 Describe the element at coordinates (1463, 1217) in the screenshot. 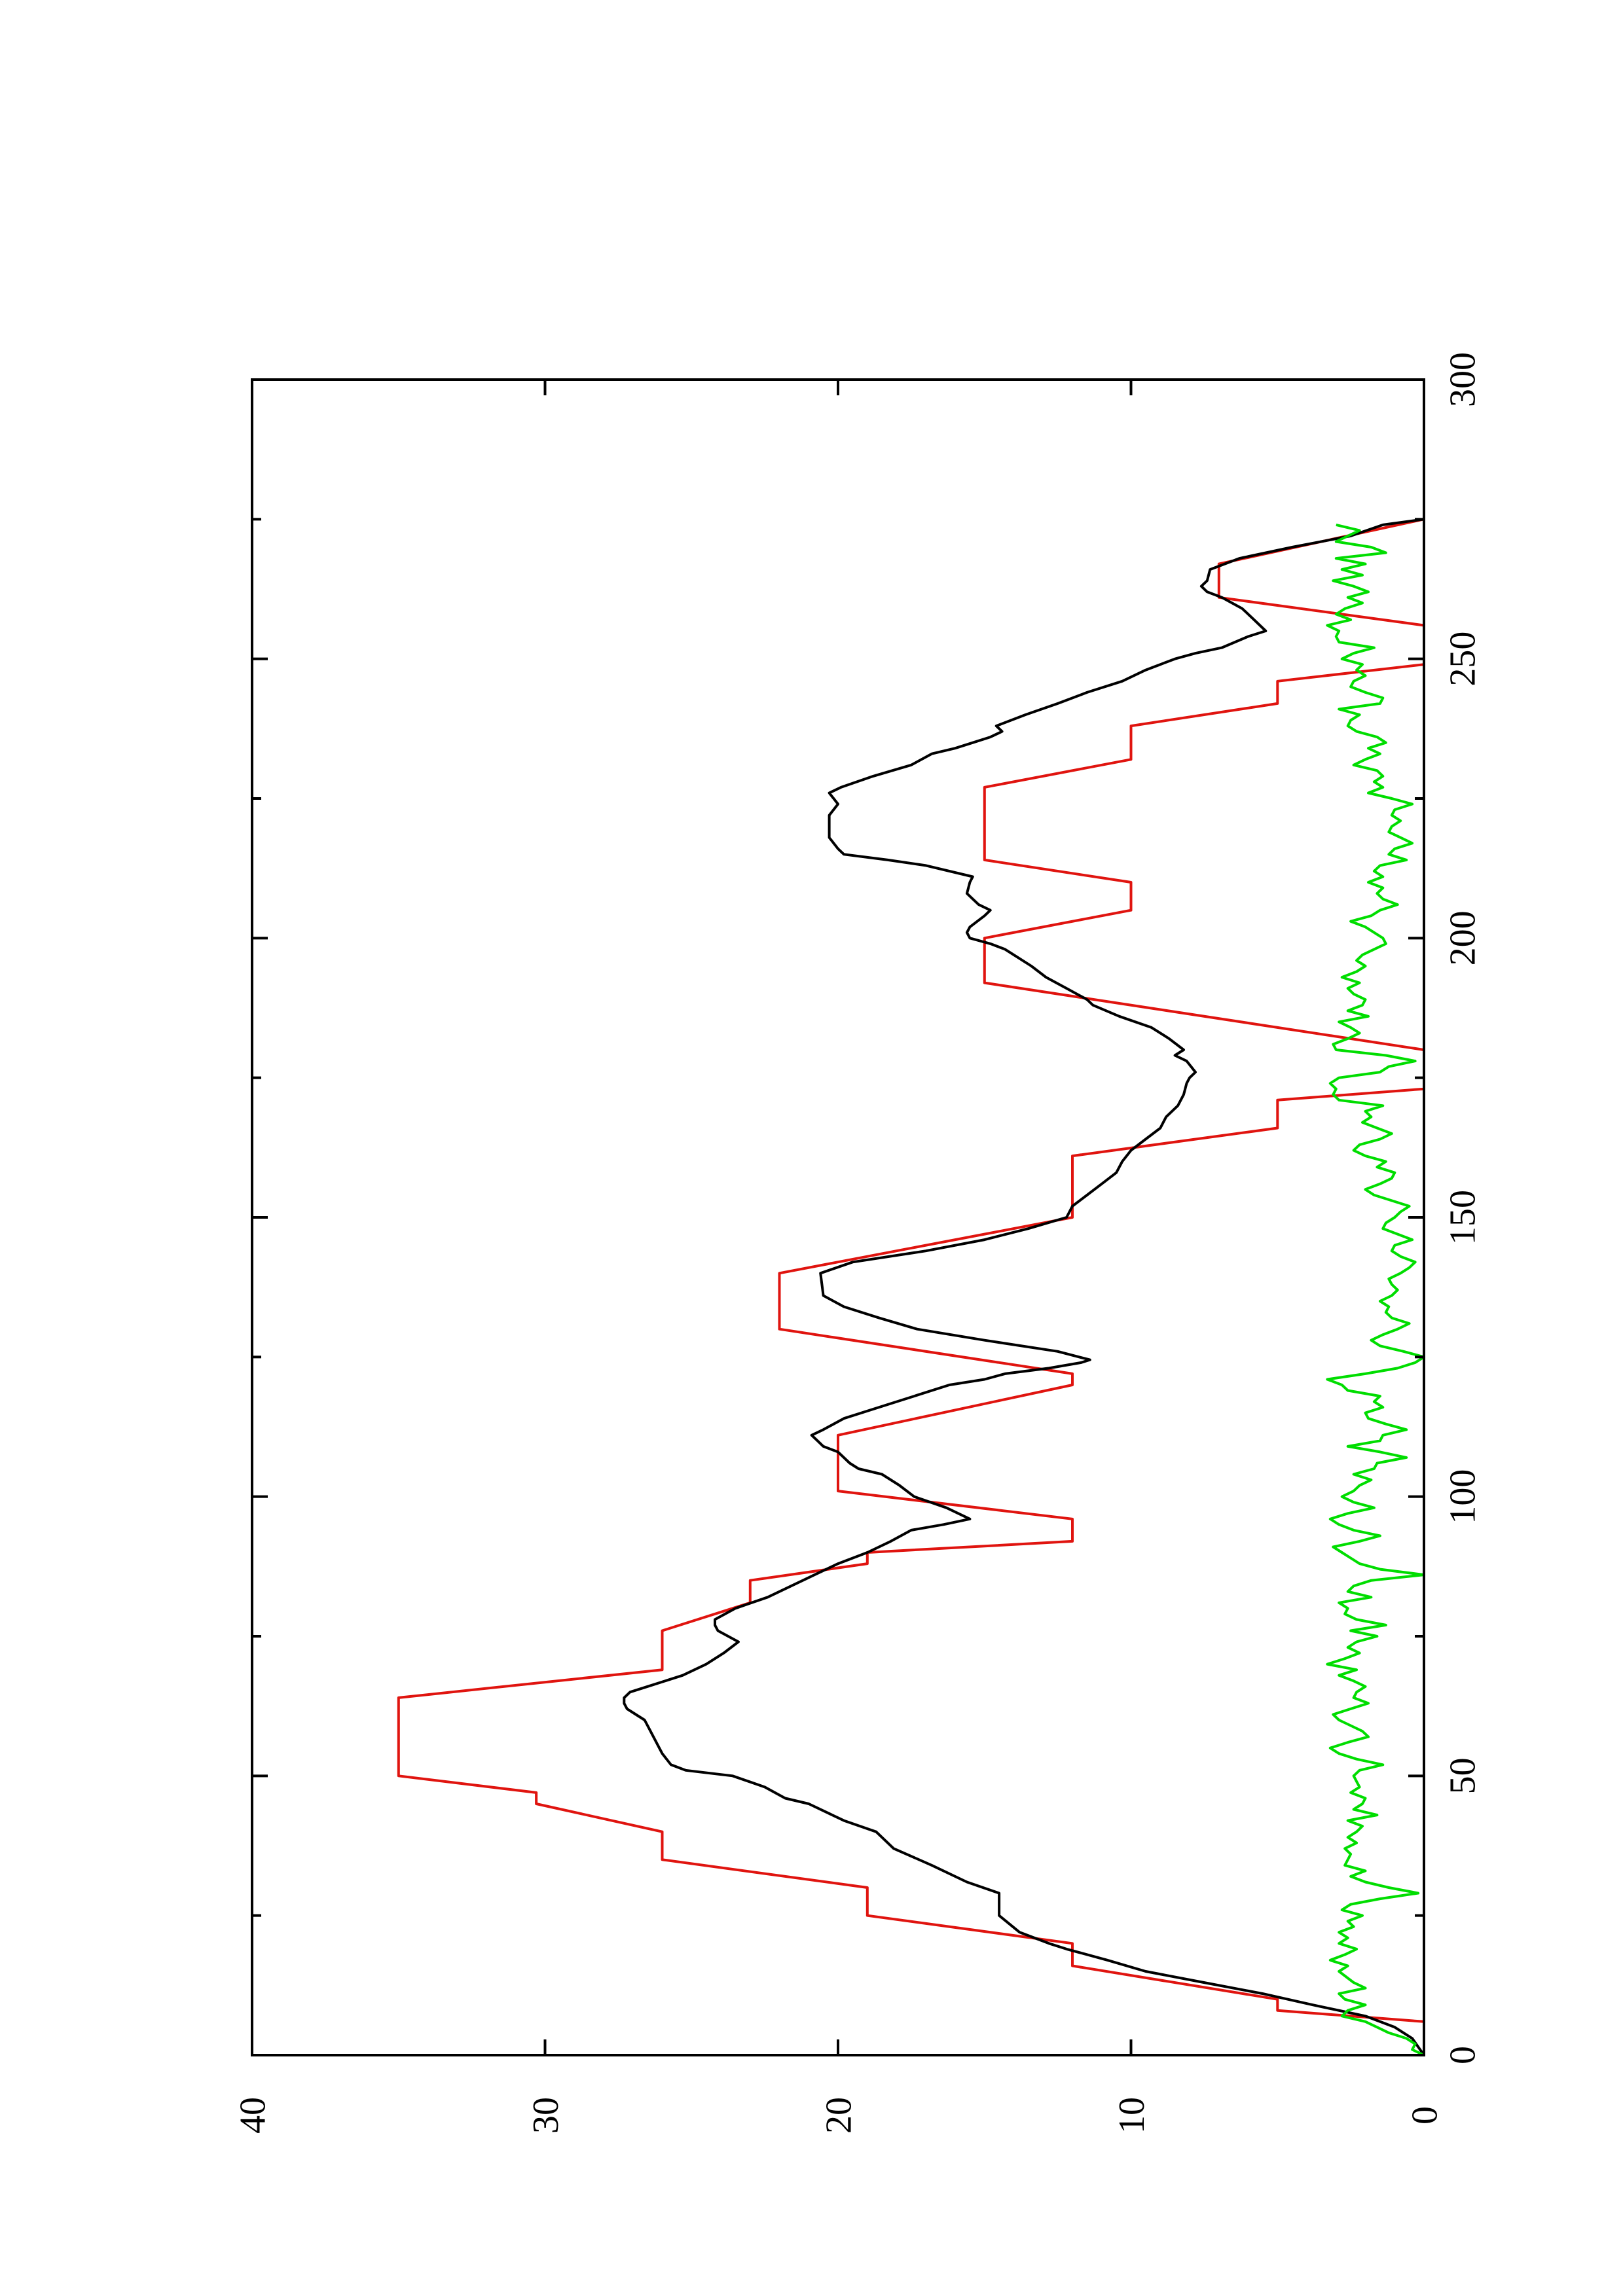

I see `x-tick-label: 150` at that location.